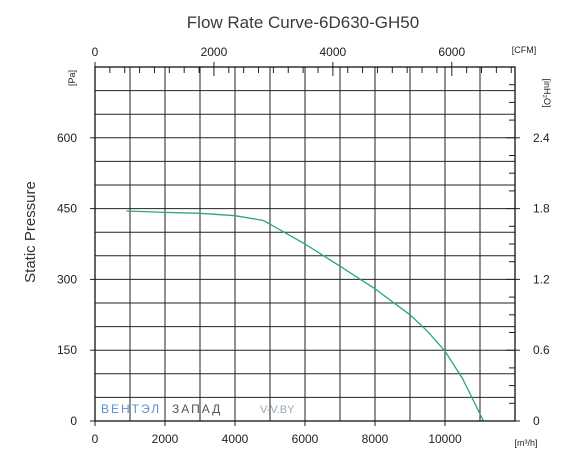  What do you see at coordinates (95, 439) in the screenshot?
I see `x-bottom-tick-label: 0` at bounding box center [95, 439].